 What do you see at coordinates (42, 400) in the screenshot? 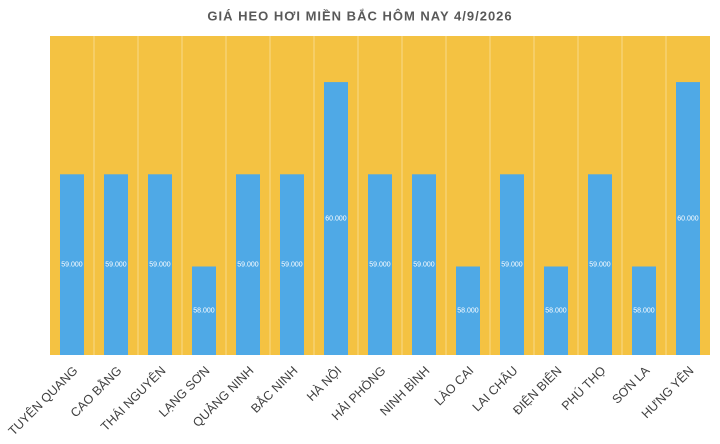
I see `x-tick-label: TUYÊN QUANG` at bounding box center [42, 400].